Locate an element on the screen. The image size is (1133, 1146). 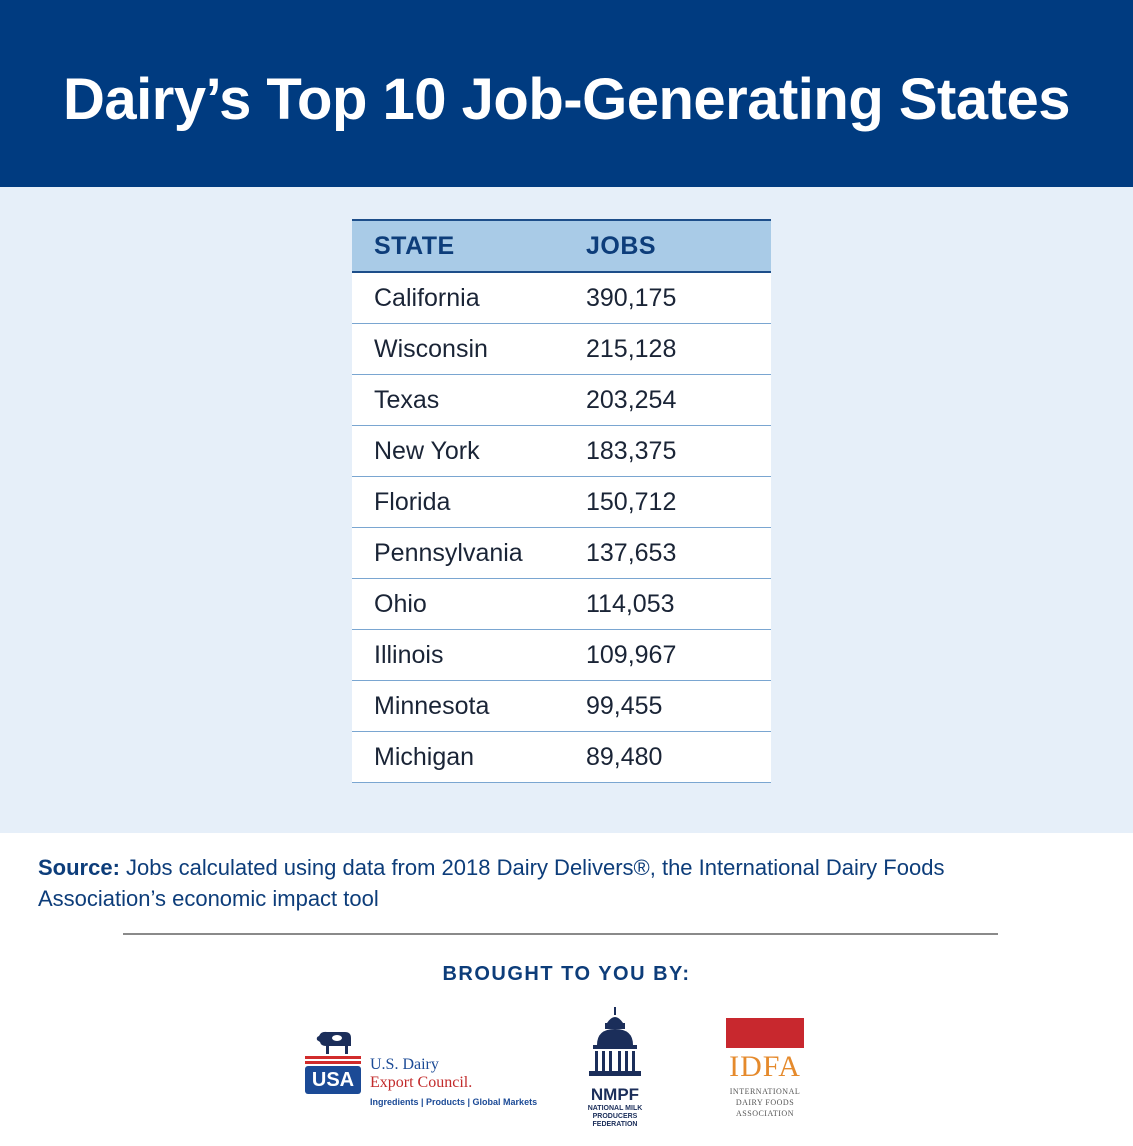
state-cell: California is located at coordinates (427, 297).